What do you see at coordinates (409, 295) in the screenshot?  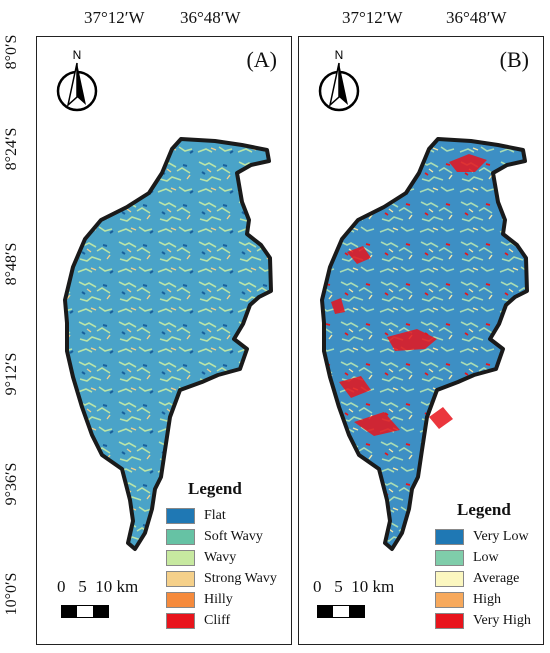 I see `very-high-zones` at bounding box center [409, 295].